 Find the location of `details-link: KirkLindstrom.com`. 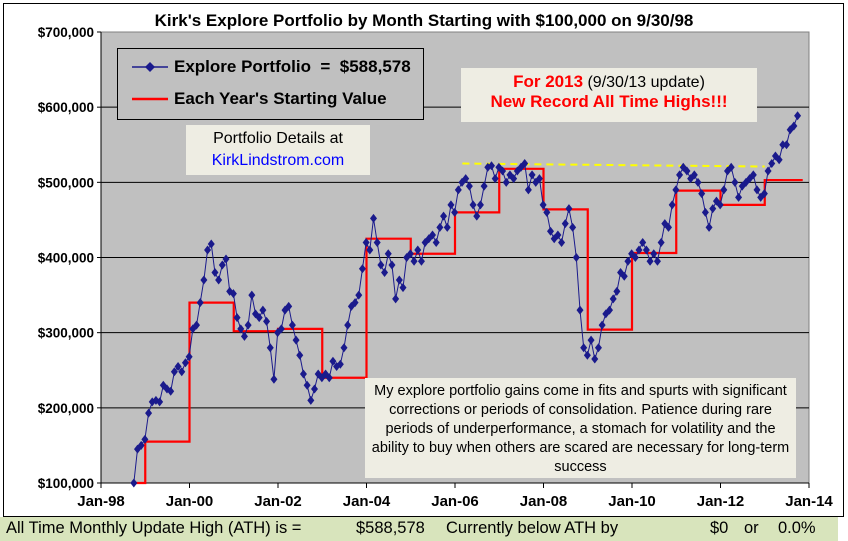

details-link: KirkLindstrom.com is located at coordinates (278, 160).